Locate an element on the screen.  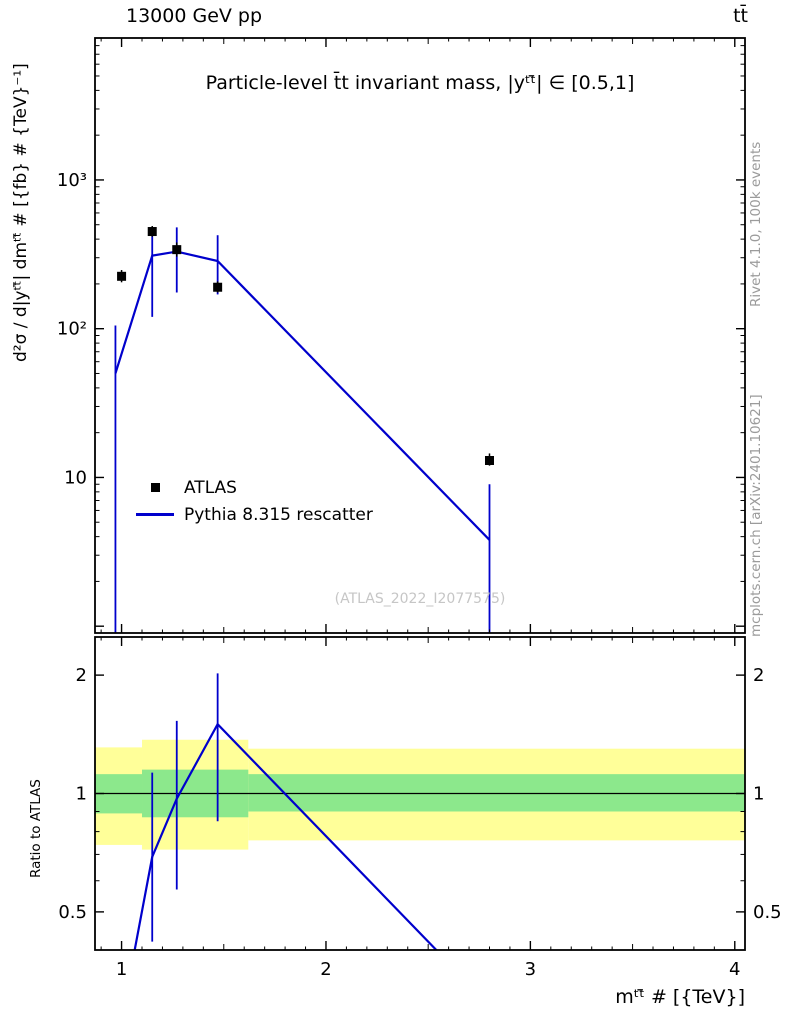
legend-label-atlas: ATLAS is located at coordinates (210, 487).